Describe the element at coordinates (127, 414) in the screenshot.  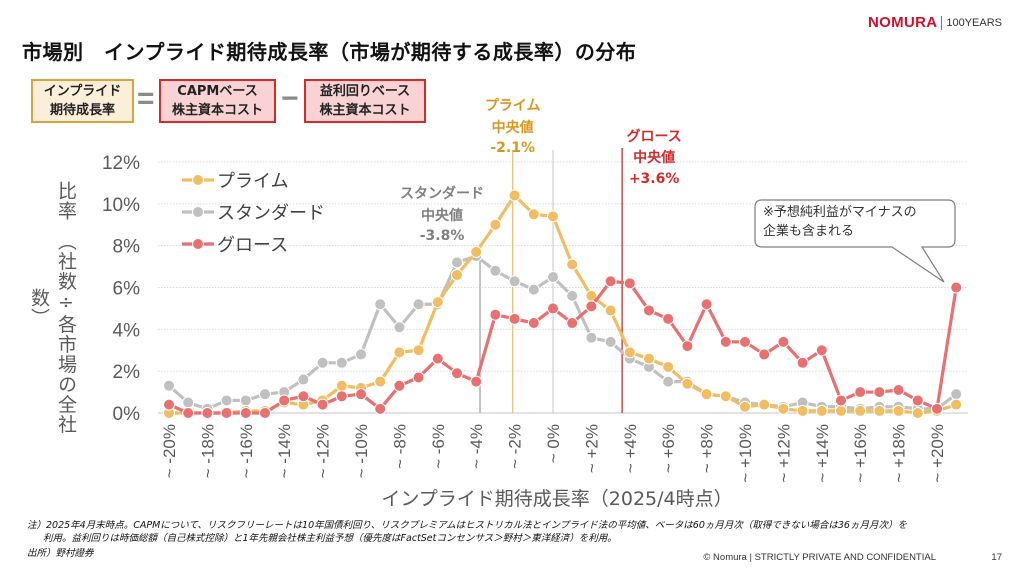
I see `y-tick-label: 0%` at that location.